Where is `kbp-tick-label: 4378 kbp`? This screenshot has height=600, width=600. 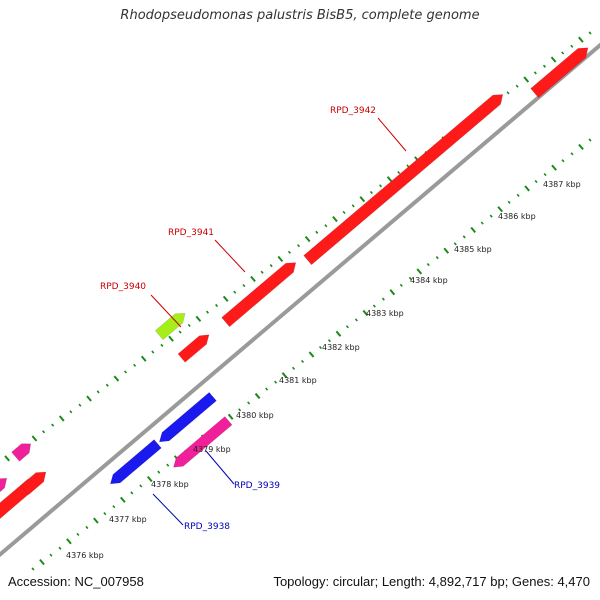
kbp-tick-label: 4378 kbp is located at coordinates (170, 484).